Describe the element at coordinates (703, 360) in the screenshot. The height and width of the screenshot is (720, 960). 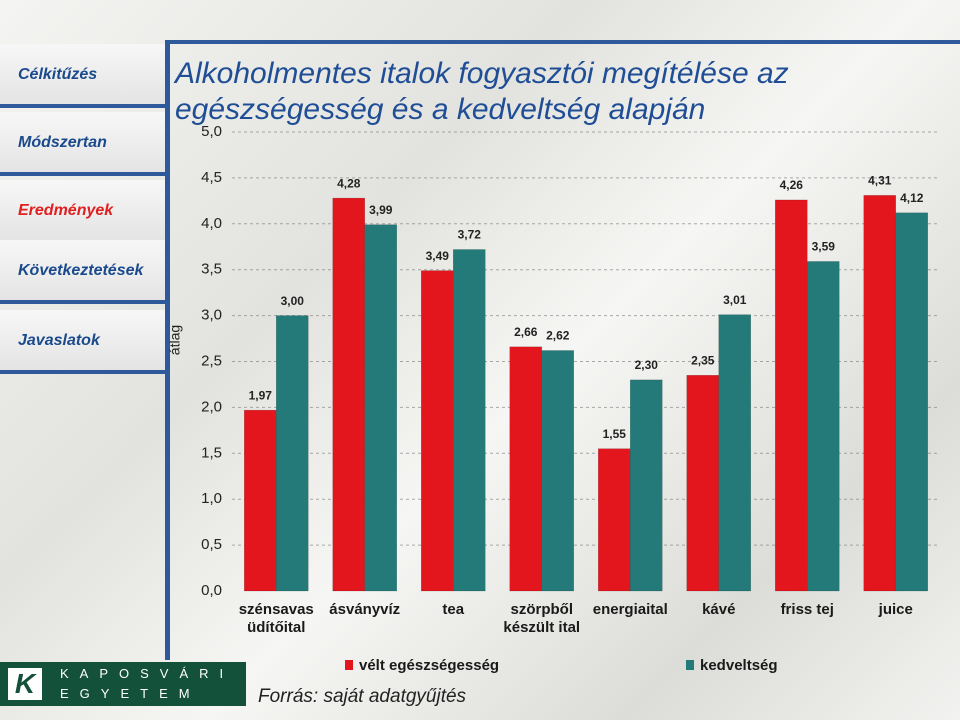
I see `value-label: 2,35` at that location.